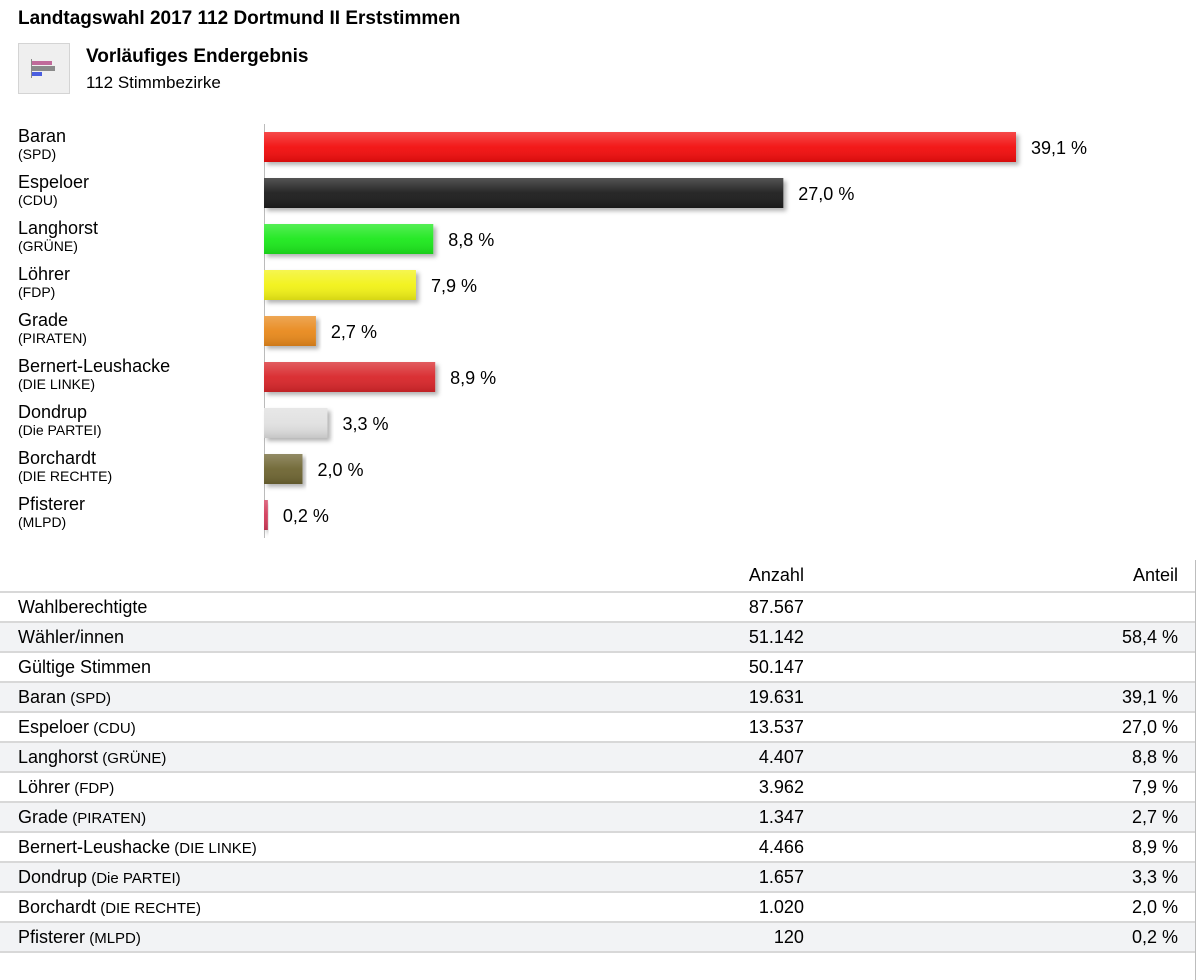  I want to click on candidate-label: Löhrer (FDP), so click(44, 282).